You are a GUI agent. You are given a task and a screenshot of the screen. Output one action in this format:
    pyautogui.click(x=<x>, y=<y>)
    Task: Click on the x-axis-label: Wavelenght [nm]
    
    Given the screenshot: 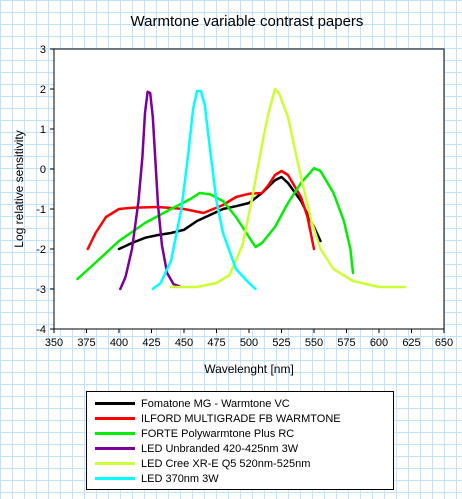 What is the action you would take?
    pyautogui.click(x=249, y=369)
    